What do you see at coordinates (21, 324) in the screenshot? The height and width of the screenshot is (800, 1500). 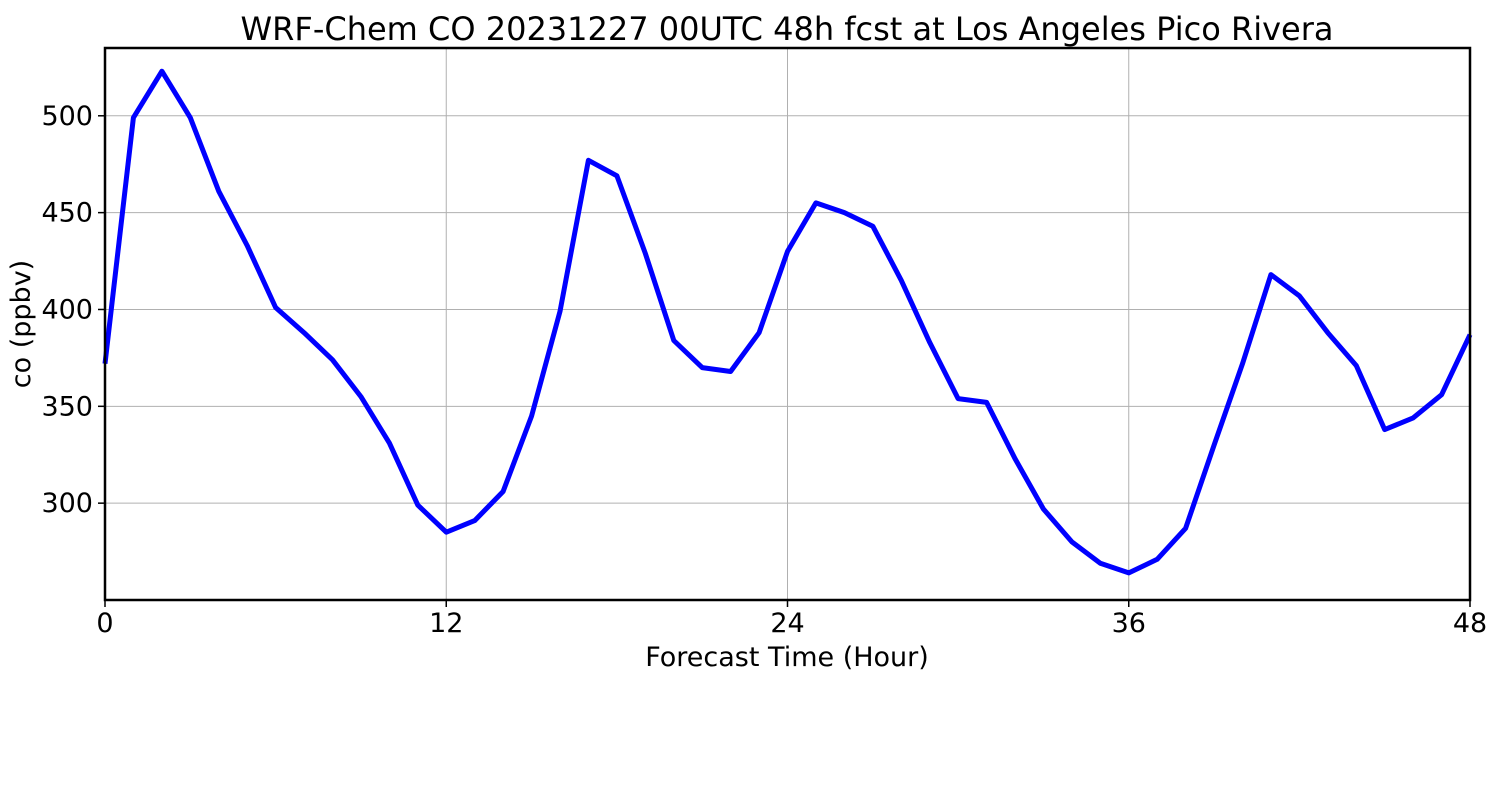 I see `y-axis-label: co (ppbv)` at bounding box center [21, 324].